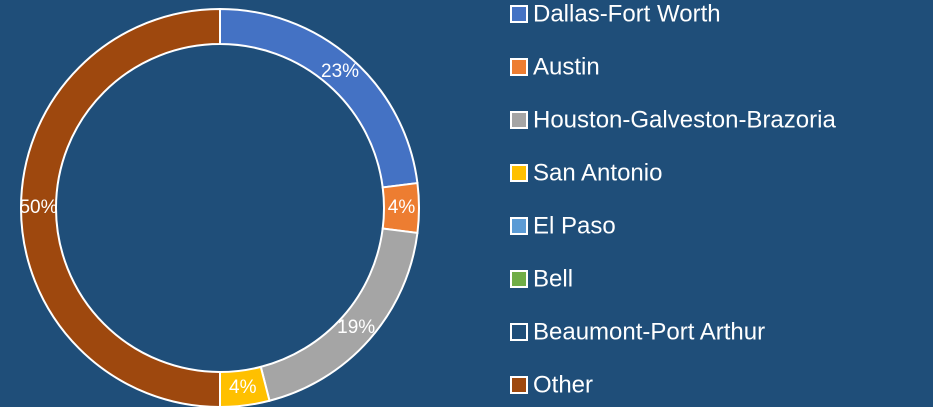 The width and height of the screenshot is (933, 407). Describe the element at coordinates (684, 119) in the screenshot. I see `legend-label: Houston-Galveston-Brazoria` at that location.